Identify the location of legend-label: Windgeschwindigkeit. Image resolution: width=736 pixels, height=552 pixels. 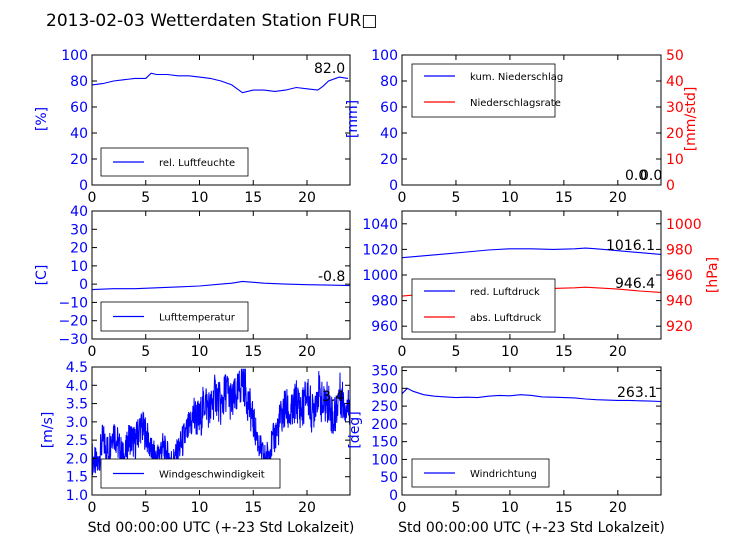
(212, 475).